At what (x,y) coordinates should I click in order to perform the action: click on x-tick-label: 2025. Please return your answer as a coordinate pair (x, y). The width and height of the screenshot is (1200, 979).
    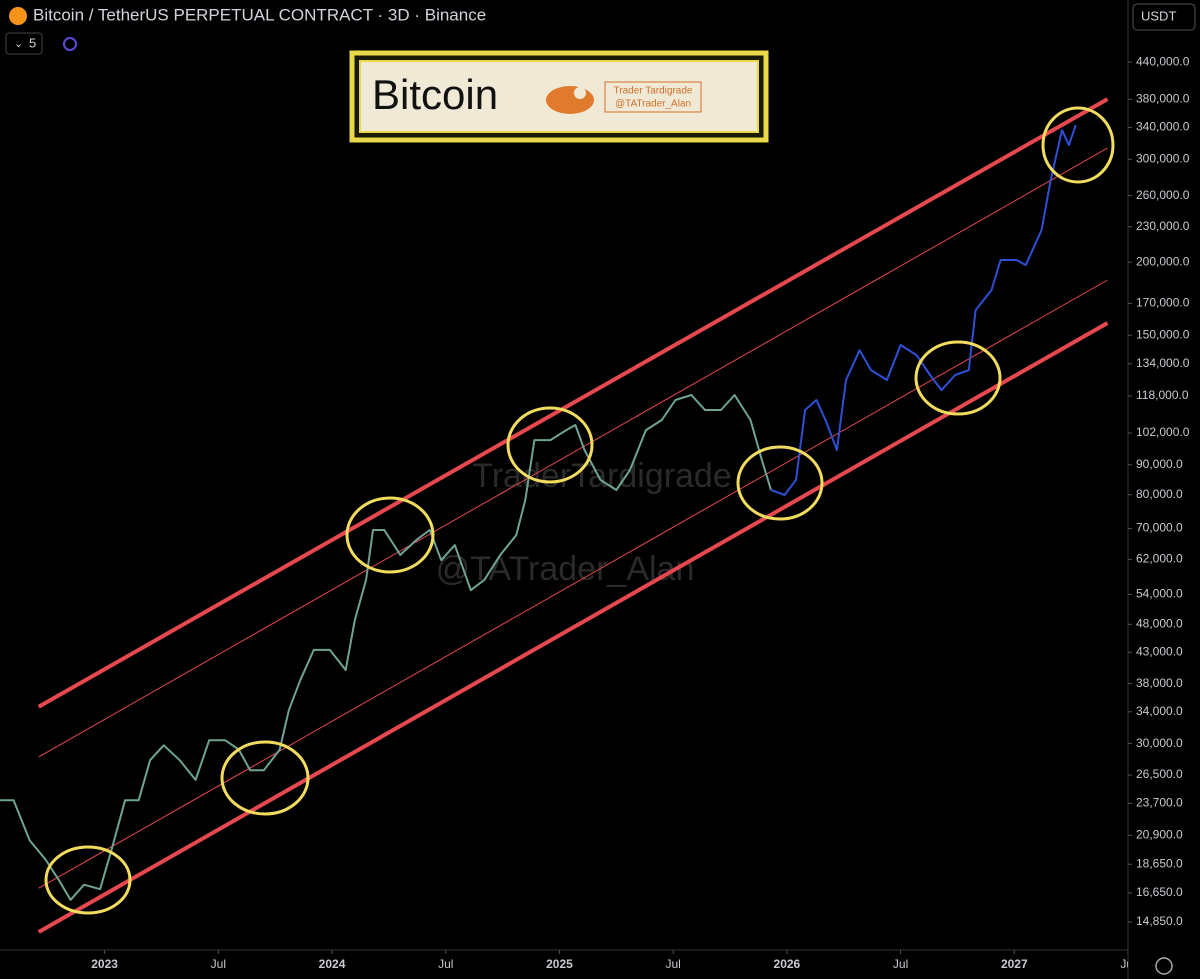
    Looking at the image, I should click on (559, 964).